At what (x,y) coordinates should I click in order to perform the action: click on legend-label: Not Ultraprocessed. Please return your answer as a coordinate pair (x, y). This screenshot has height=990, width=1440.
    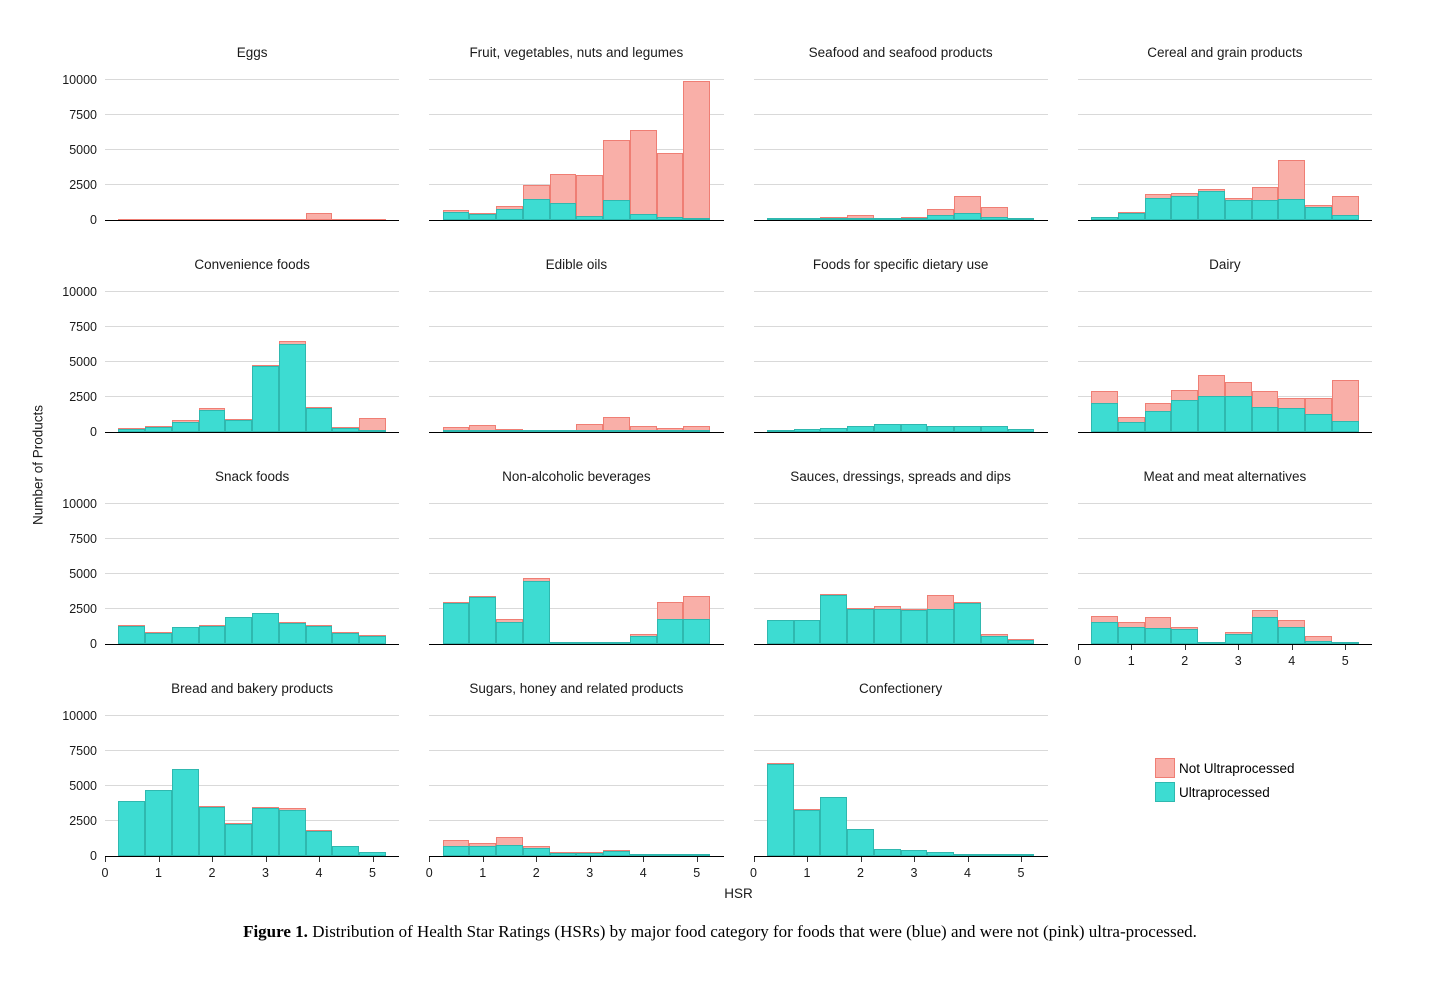
    Looking at the image, I should click on (1237, 768).